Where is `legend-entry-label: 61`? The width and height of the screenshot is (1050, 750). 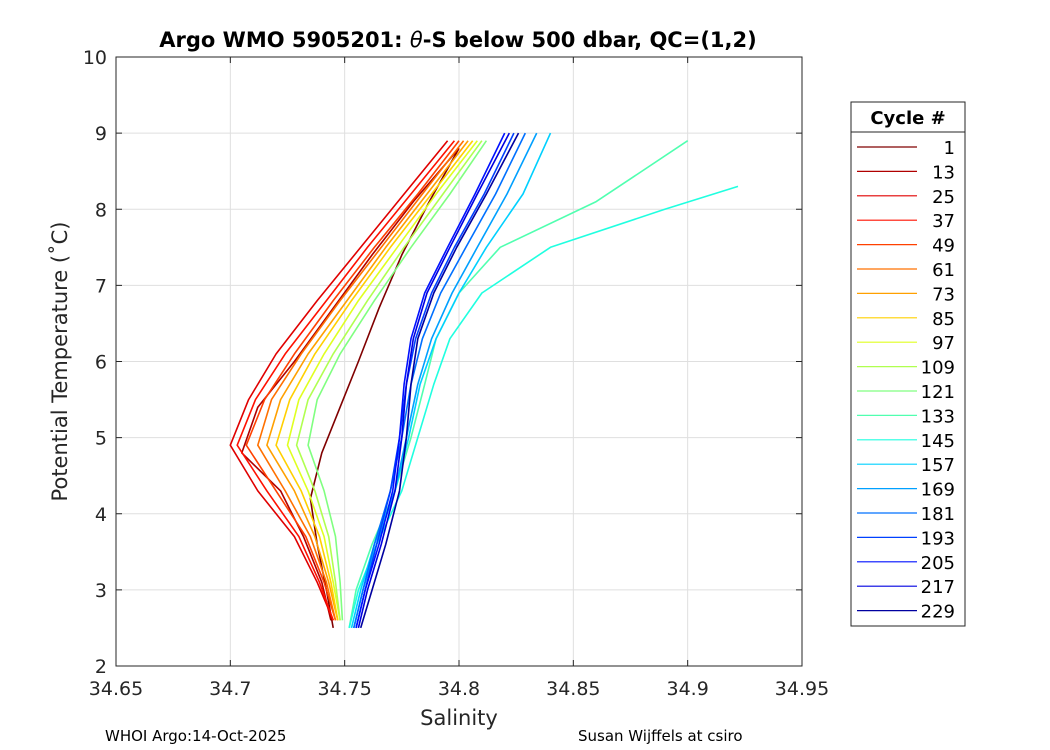 legend-entry-label: 61 is located at coordinates (943, 270).